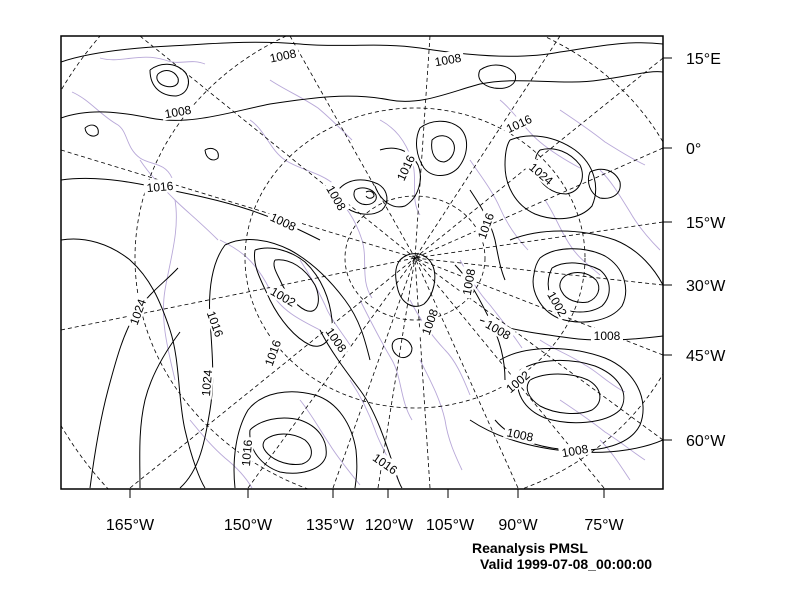 This screenshot has height=612, width=792. Describe the element at coordinates (703, 59) in the screenshot. I see `lat-label: 15°E` at that location.